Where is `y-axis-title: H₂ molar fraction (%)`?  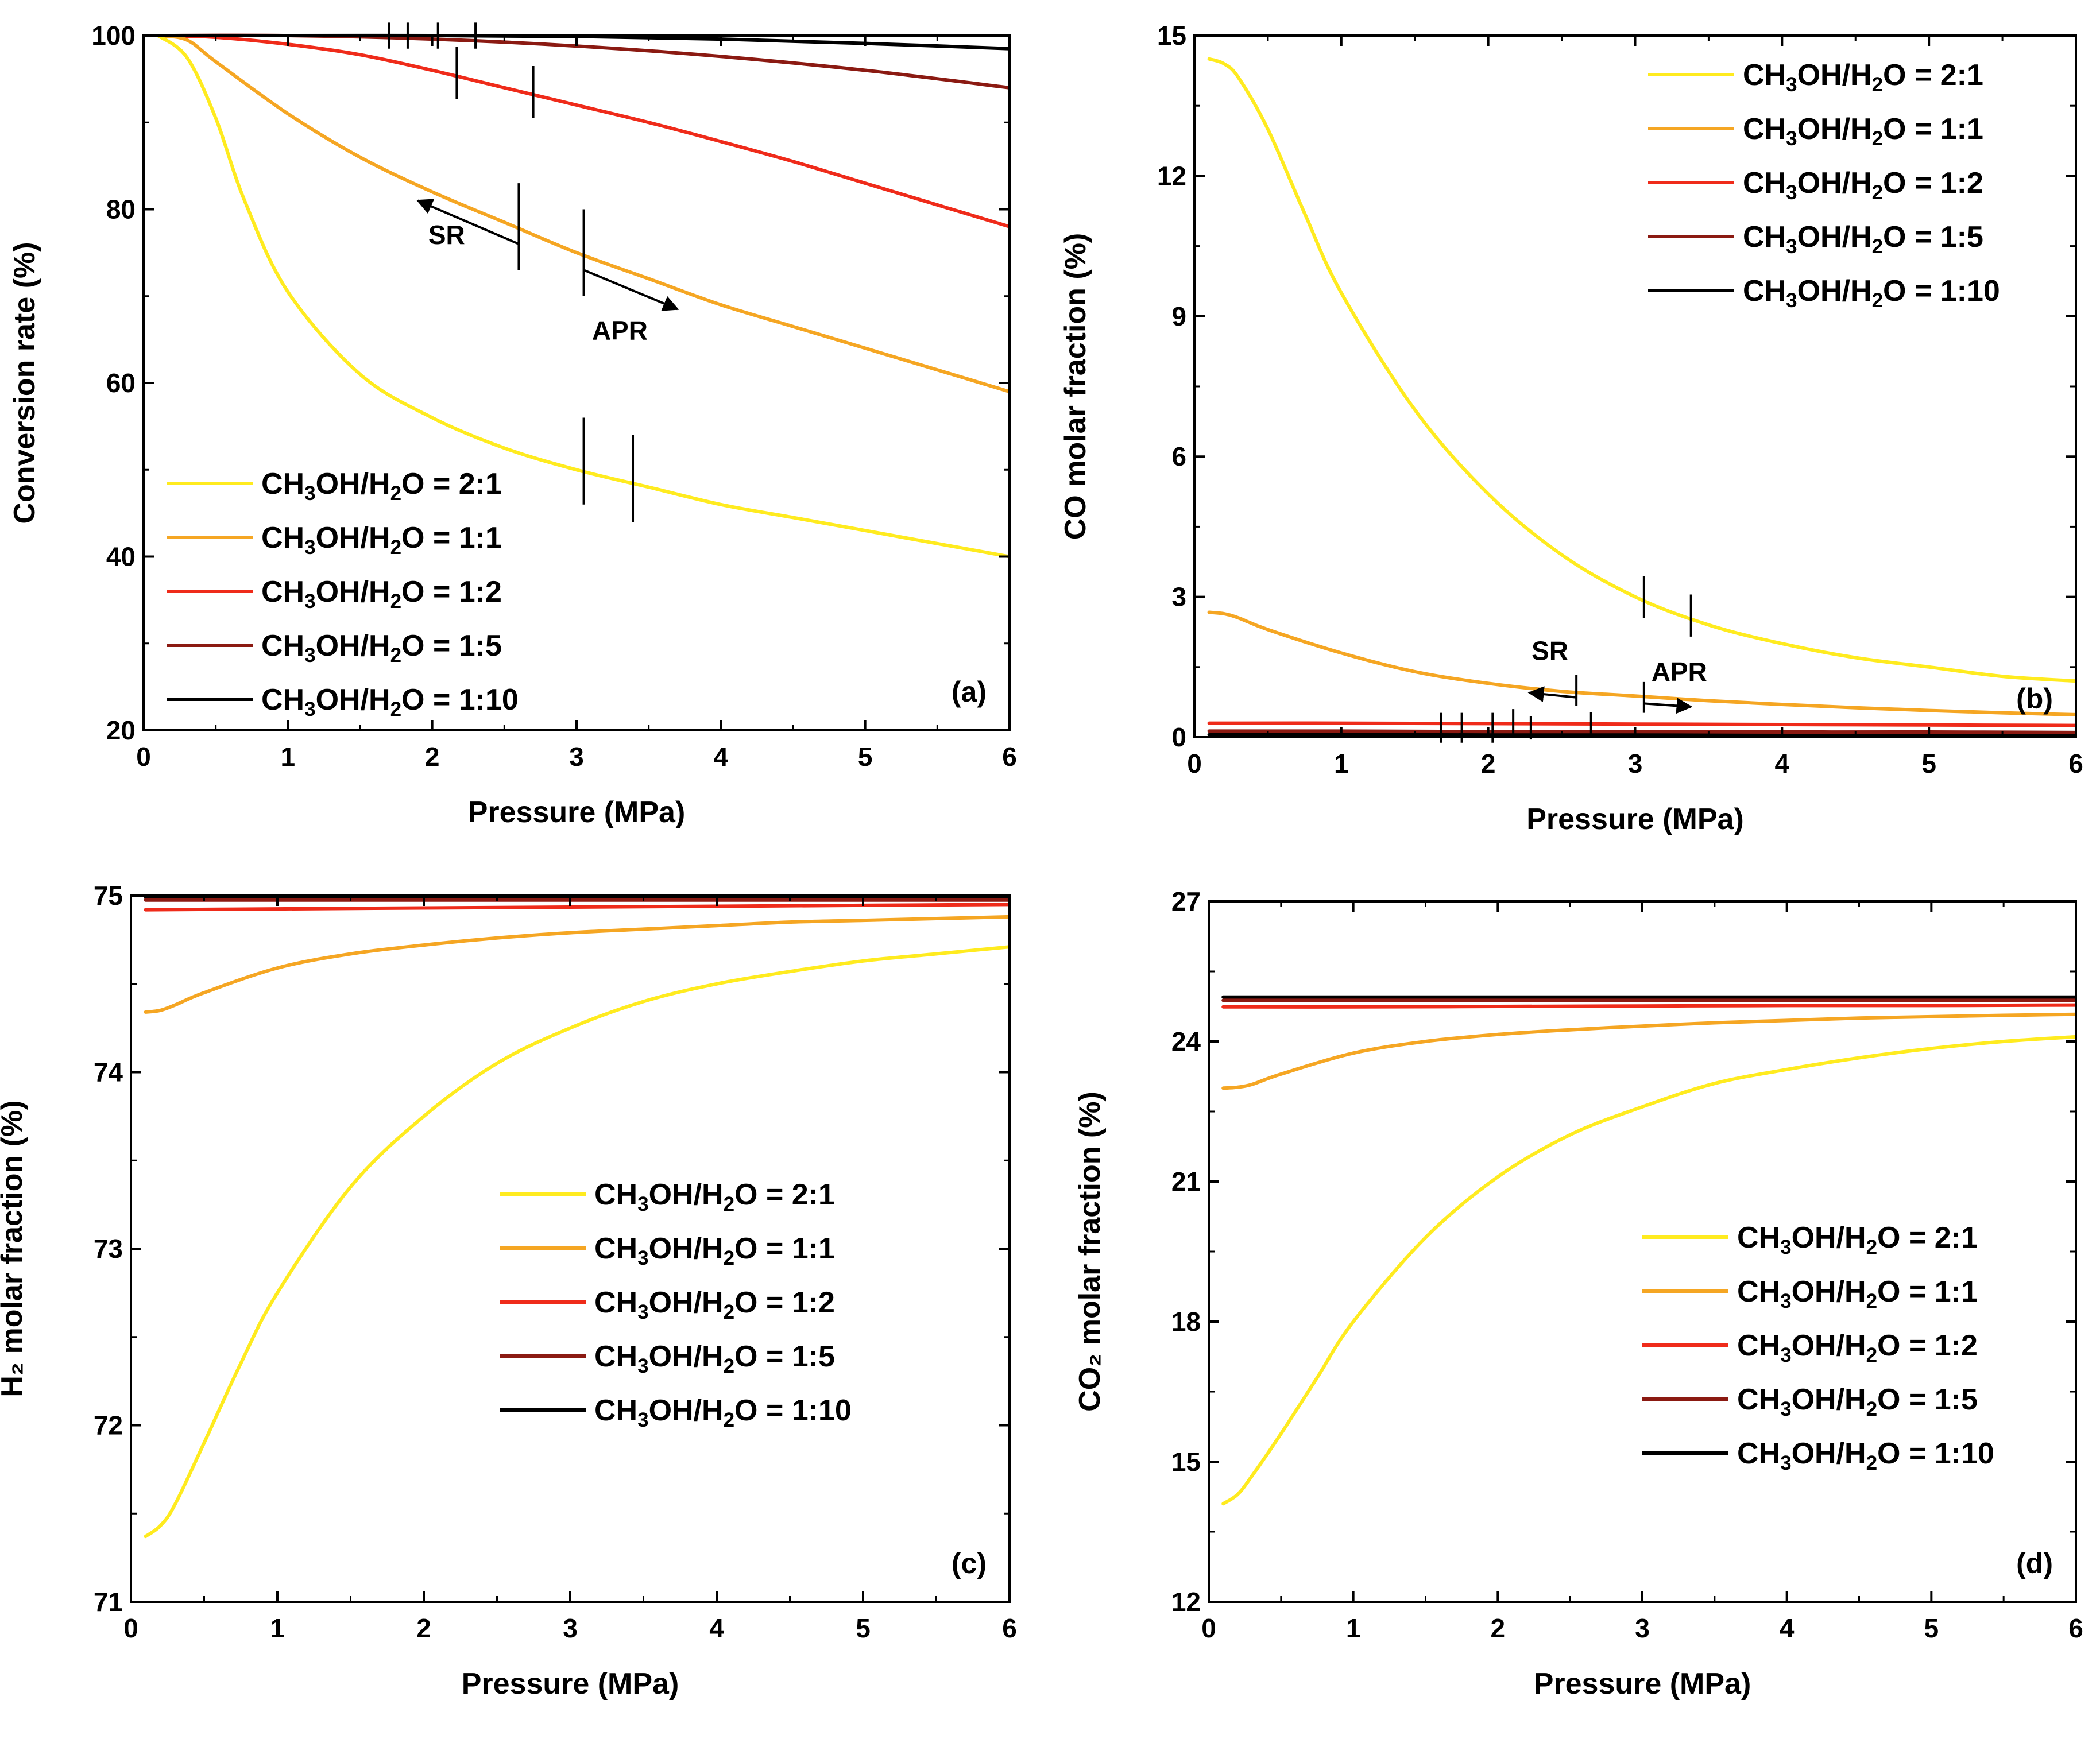 y-axis-title: H₂ molar fraction (%) is located at coordinates (14, 1248).